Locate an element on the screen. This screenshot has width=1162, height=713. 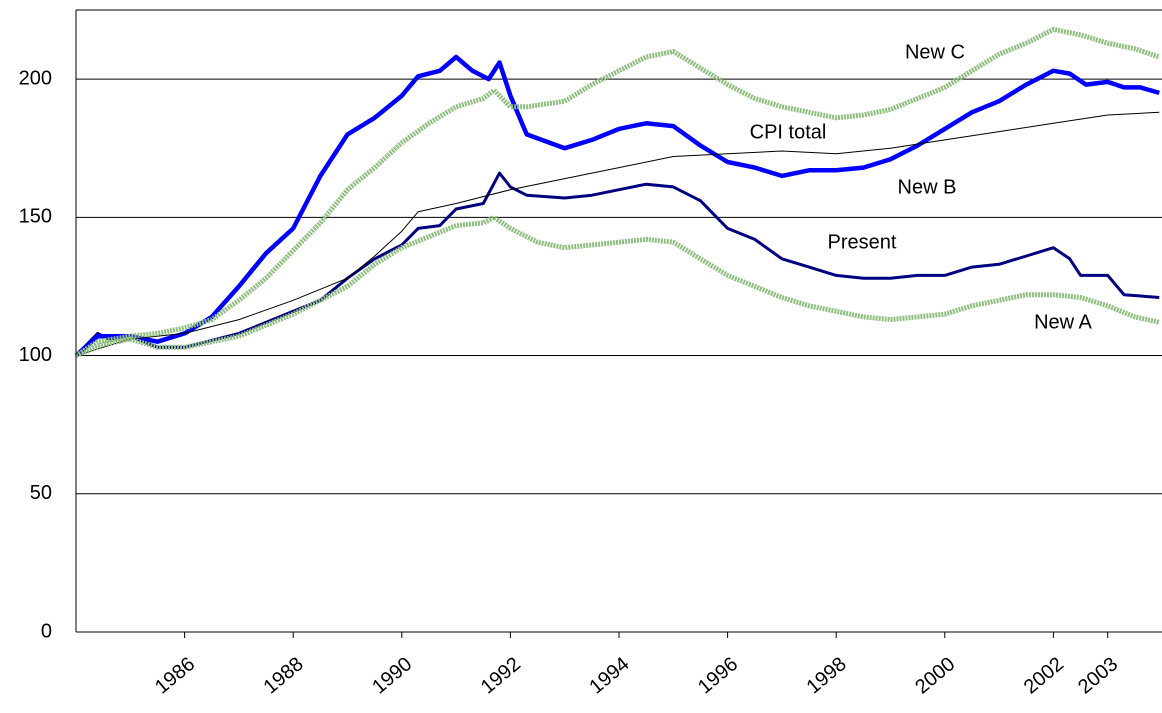
x-tick-label: 1996 is located at coordinates (718, 675).